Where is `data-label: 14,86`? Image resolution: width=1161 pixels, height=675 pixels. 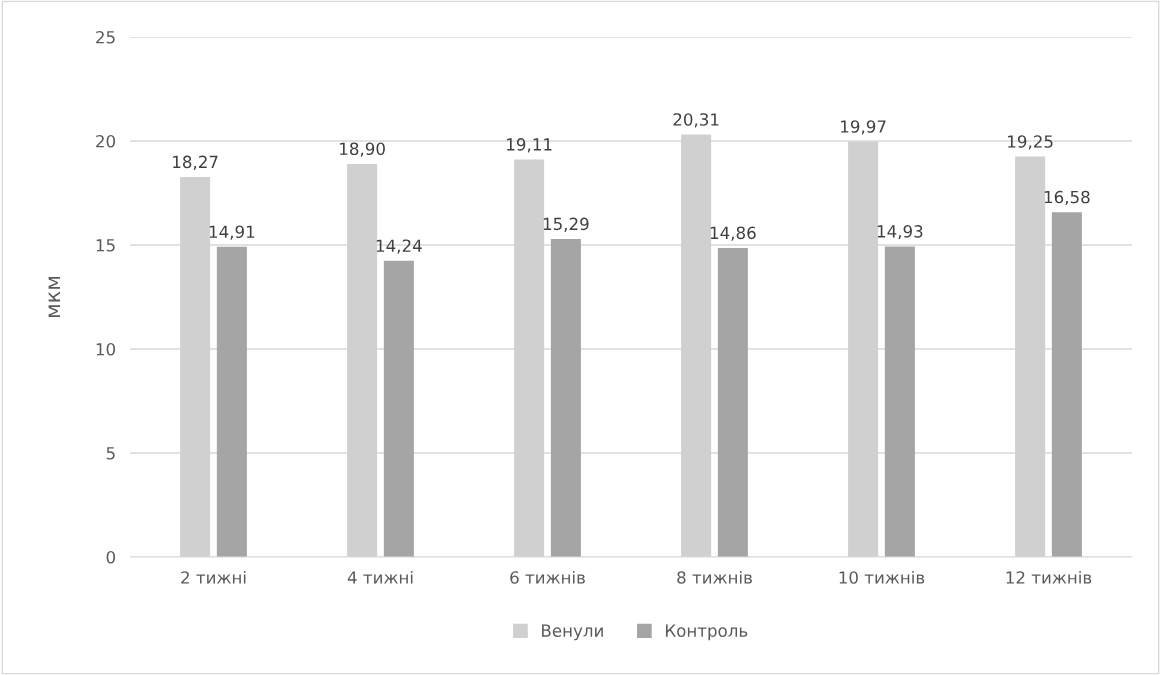
data-label: 14,86 is located at coordinates (733, 233).